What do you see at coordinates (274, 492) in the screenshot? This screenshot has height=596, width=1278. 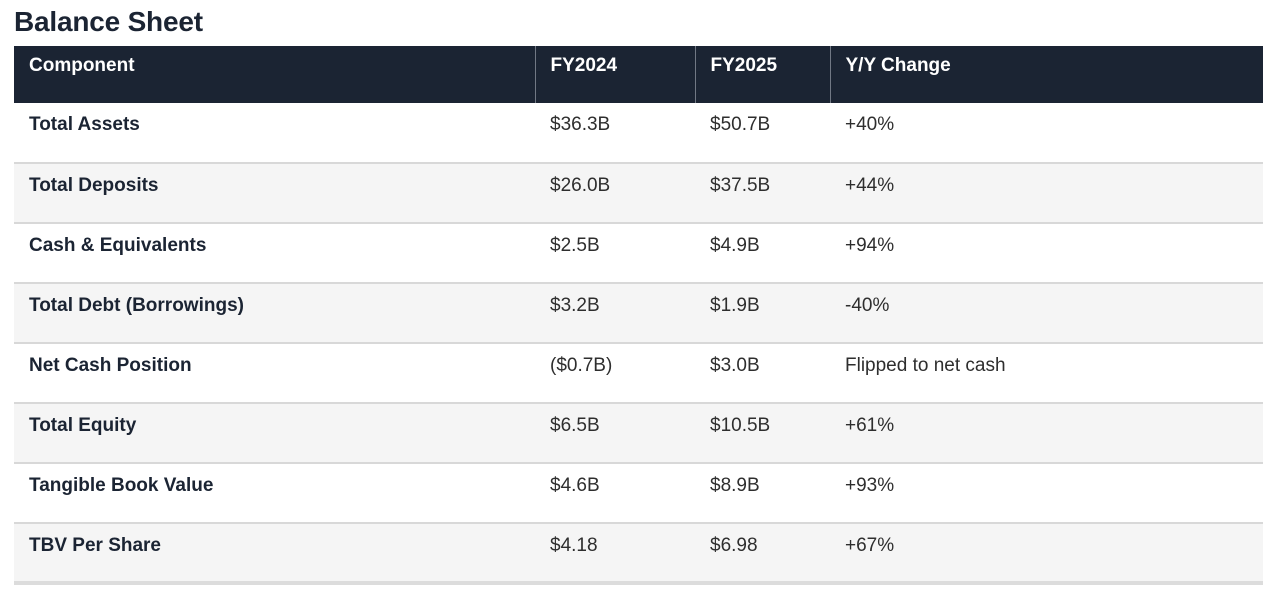 I see `cell-component: Tangible Book Value` at bounding box center [274, 492].